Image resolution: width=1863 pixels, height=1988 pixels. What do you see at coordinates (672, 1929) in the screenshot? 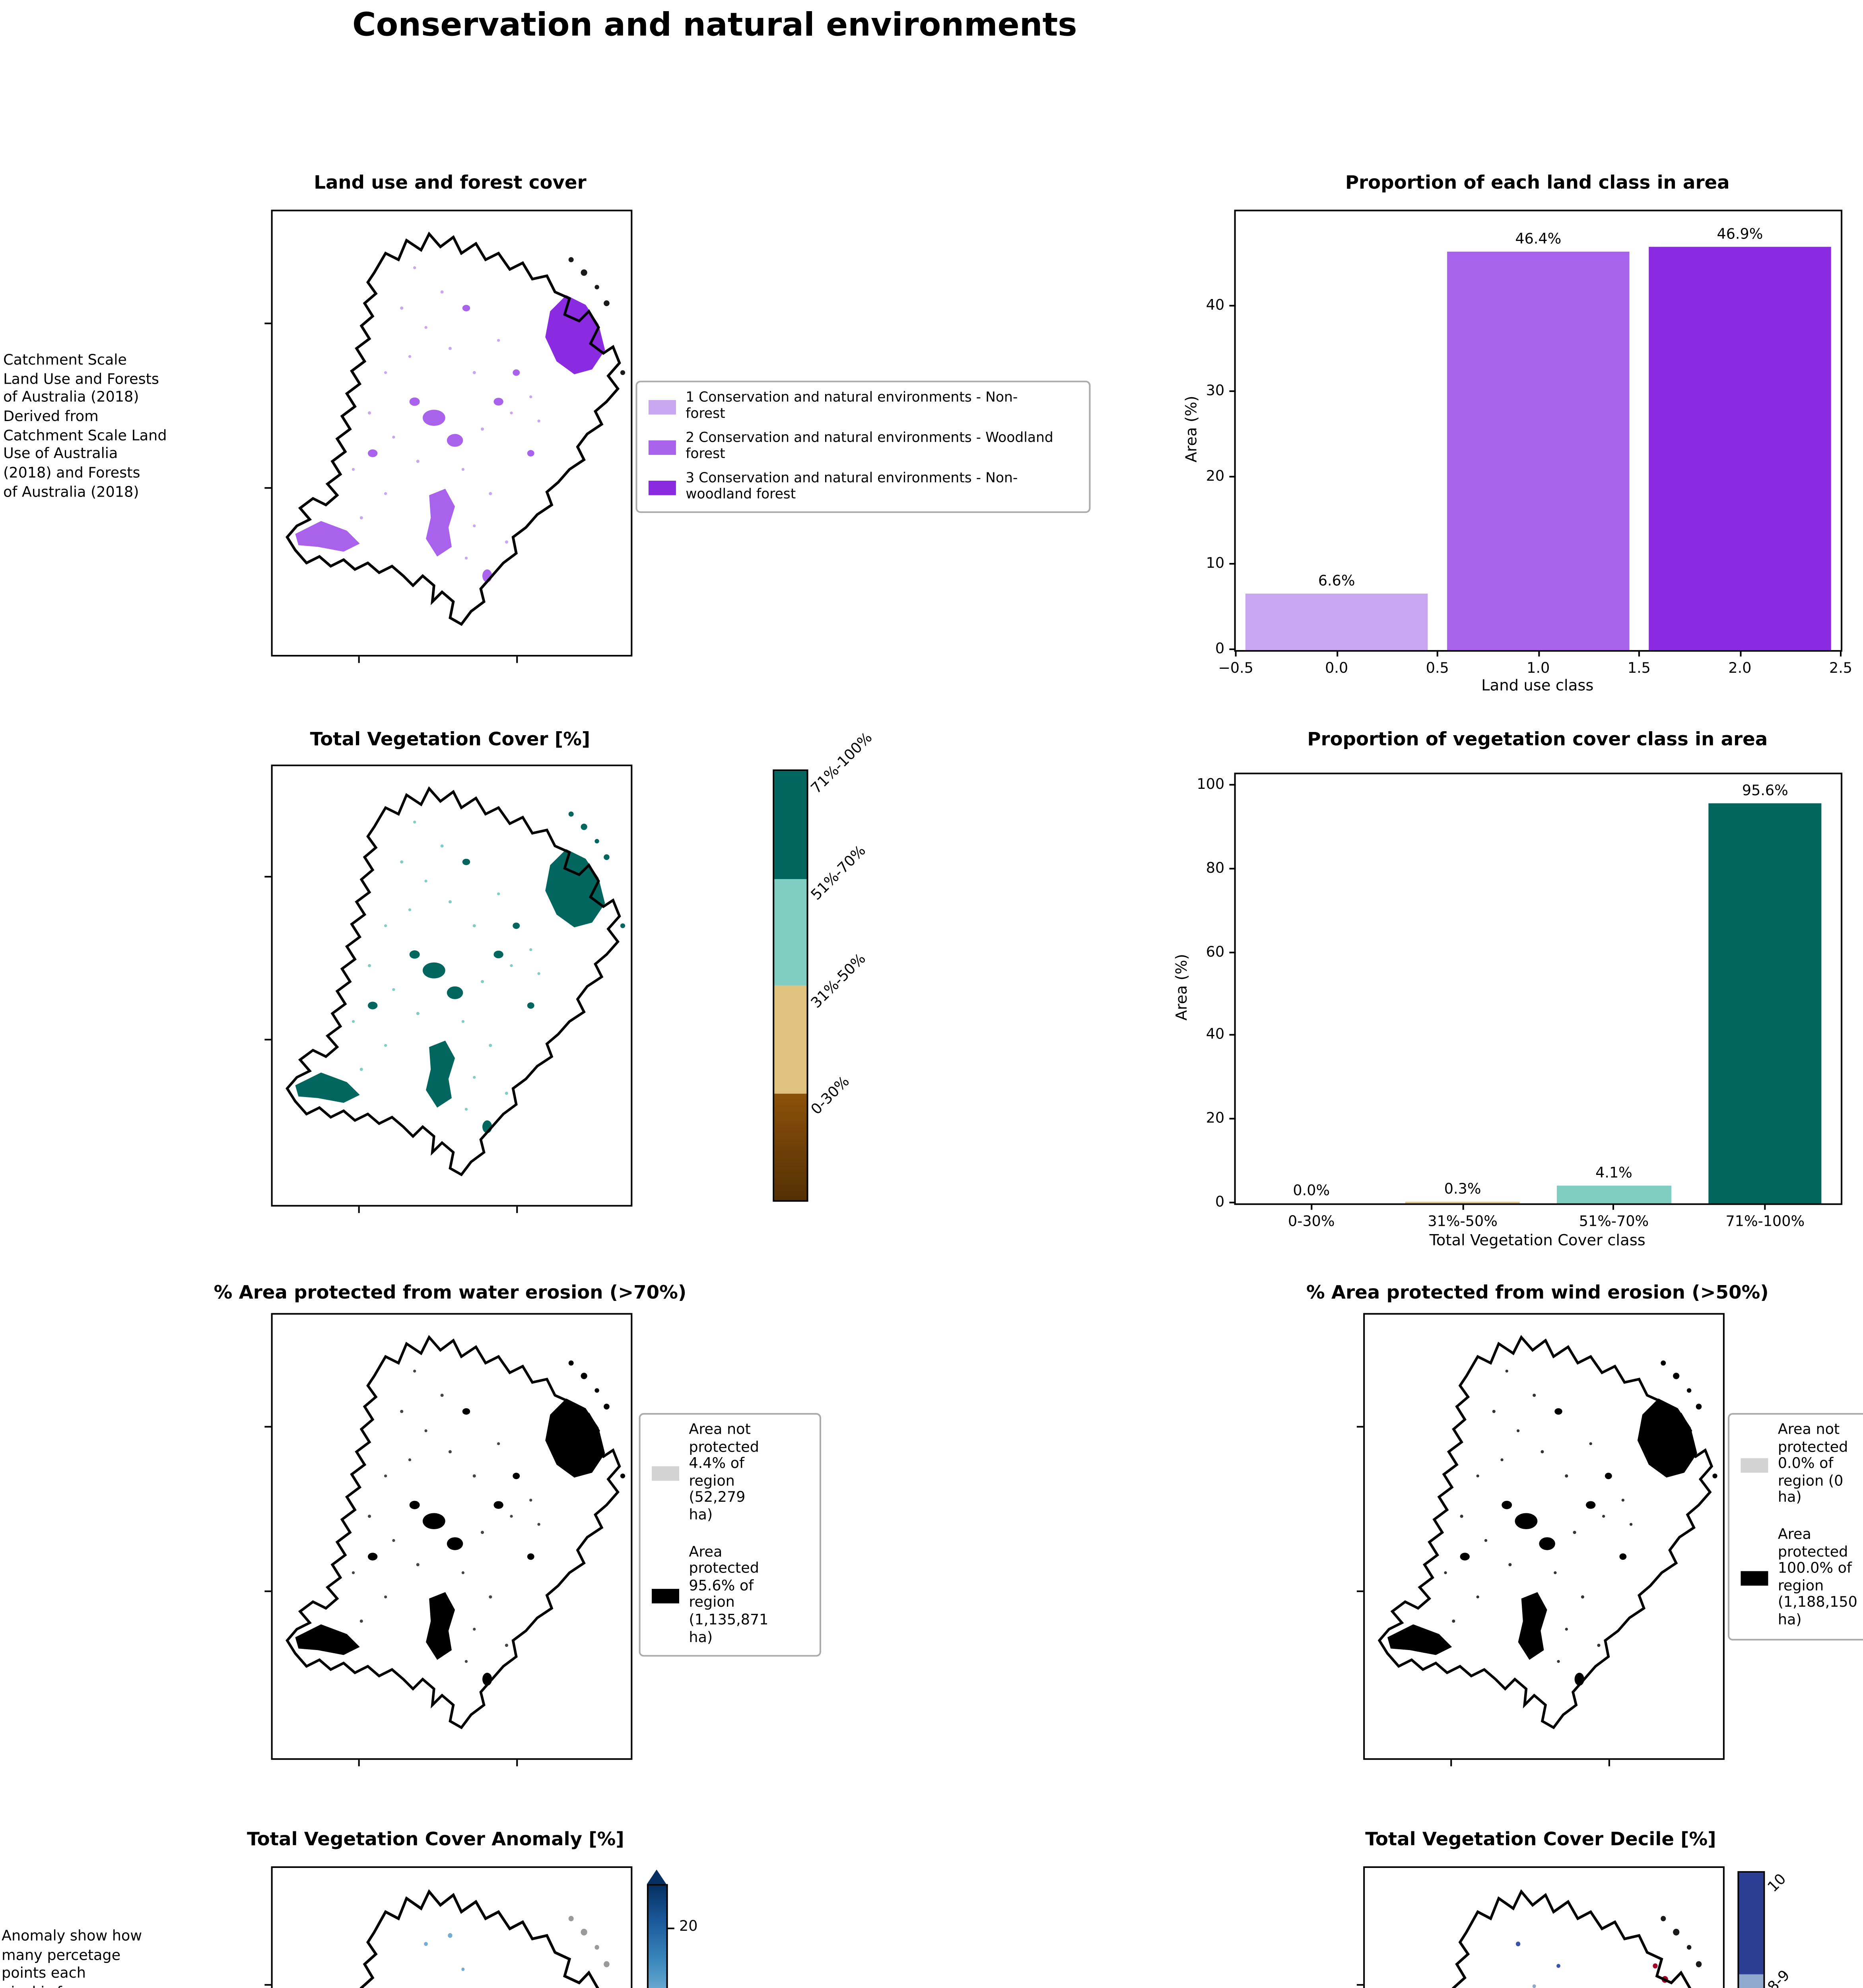
I see `anomaly-colorbar: 20 10 0 −10 −20` at bounding box center [672, 1929].